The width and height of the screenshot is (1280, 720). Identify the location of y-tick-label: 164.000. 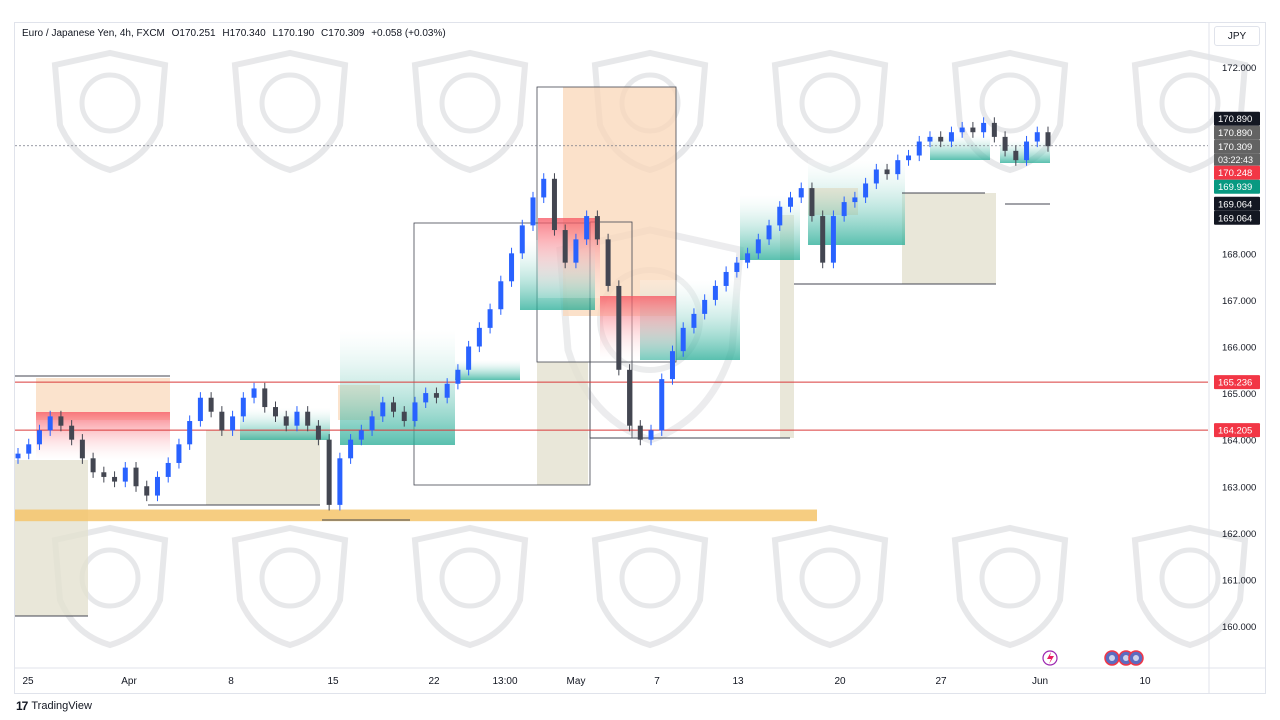
(1239, 441).